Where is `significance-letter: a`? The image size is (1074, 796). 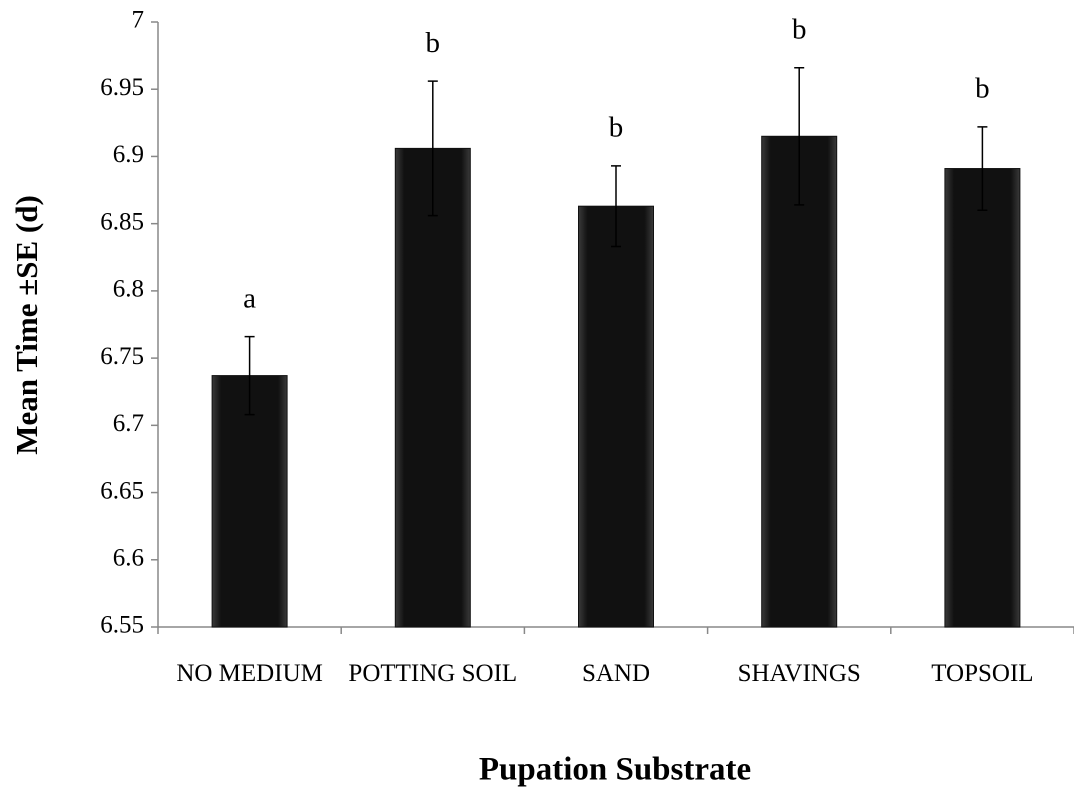 significance-letter: a is located at coordinates (249, 298).